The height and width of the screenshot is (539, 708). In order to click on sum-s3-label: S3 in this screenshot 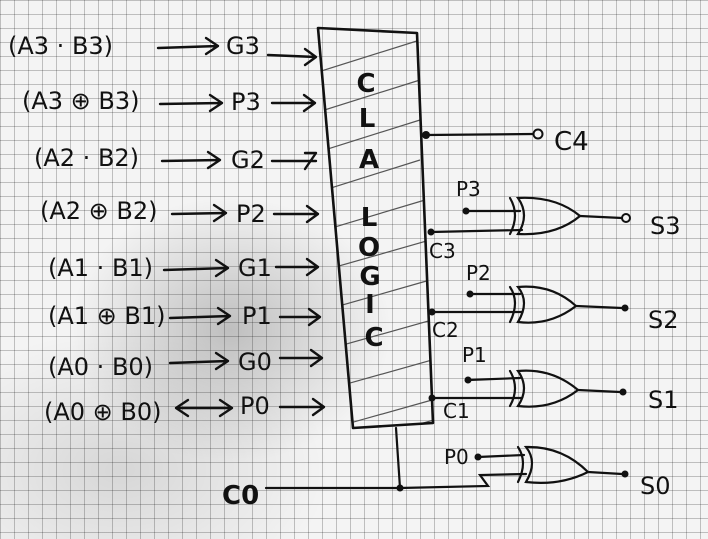, I will do `click(665, 226)`.